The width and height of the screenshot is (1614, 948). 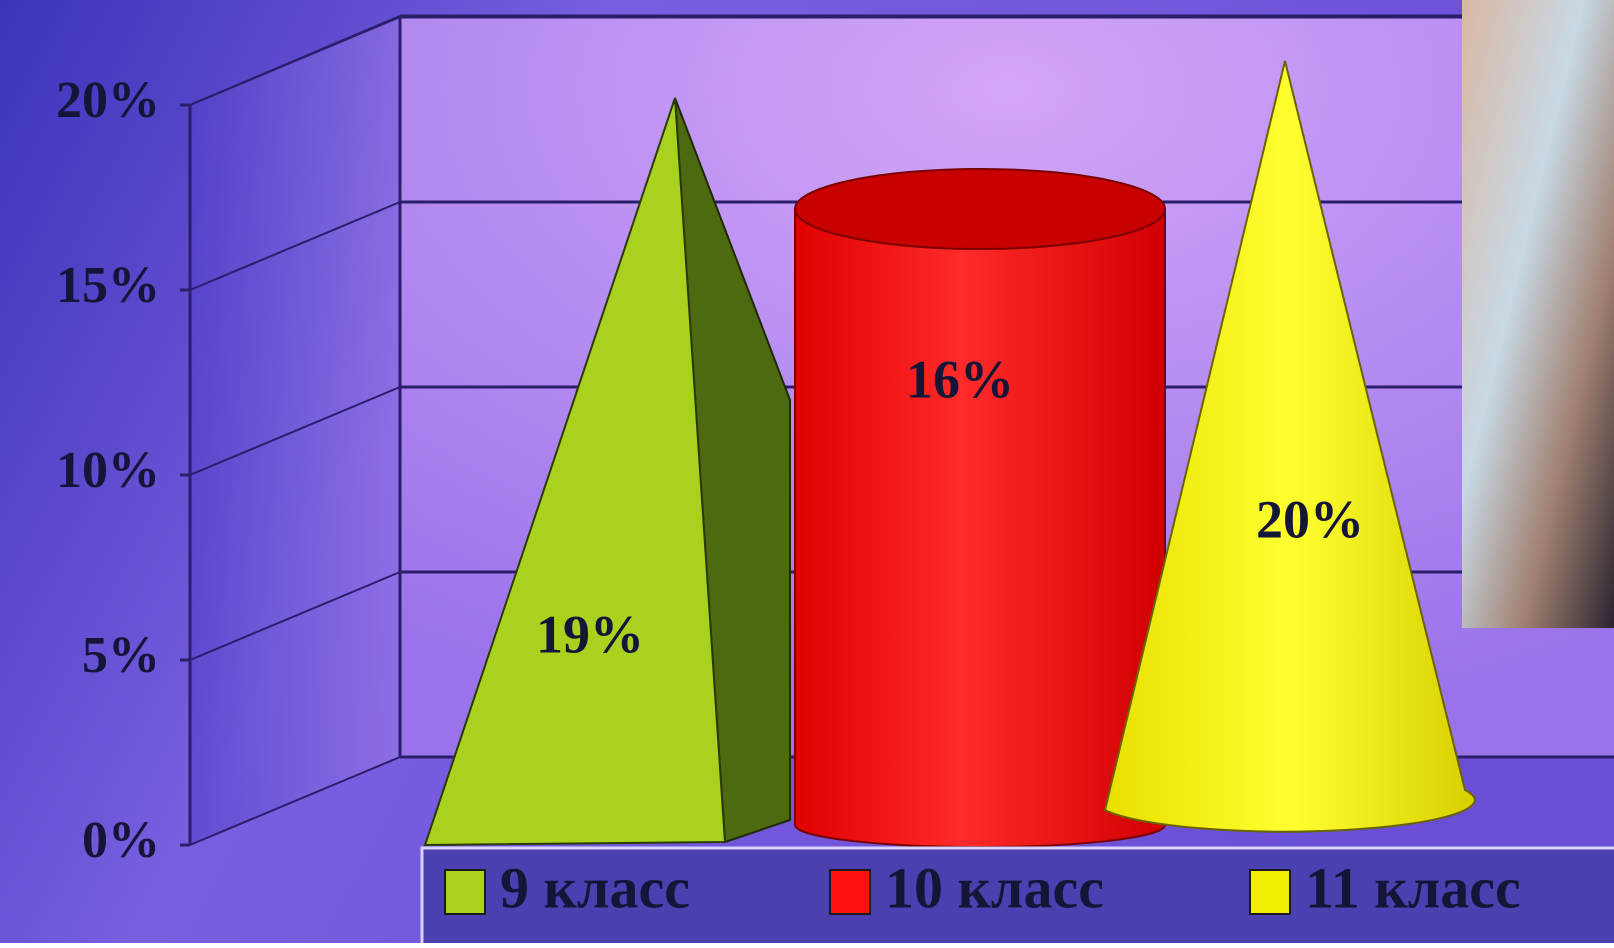 I want to click on y-tick-label: 10%, so click(x=108, y=470).